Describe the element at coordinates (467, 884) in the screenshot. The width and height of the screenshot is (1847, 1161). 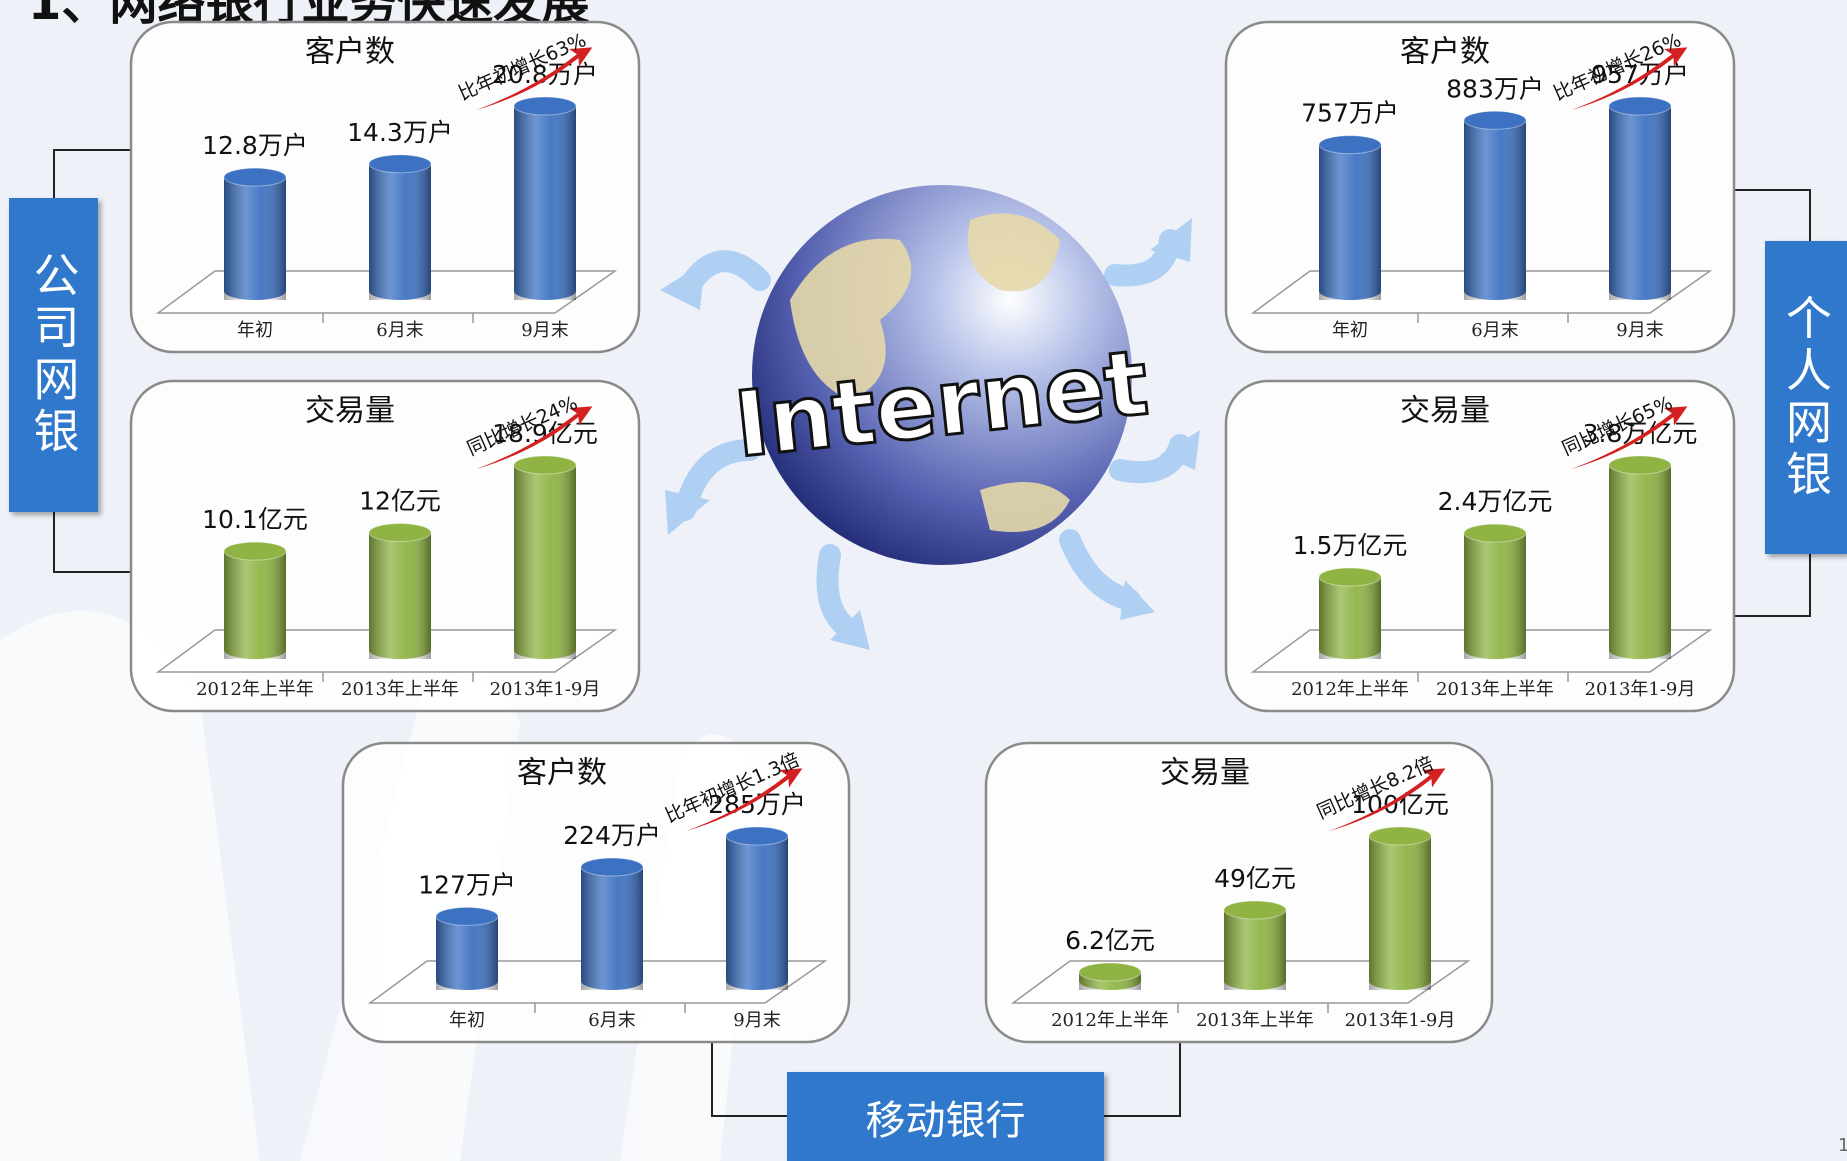
I see `value-label: 127万户` at that location.